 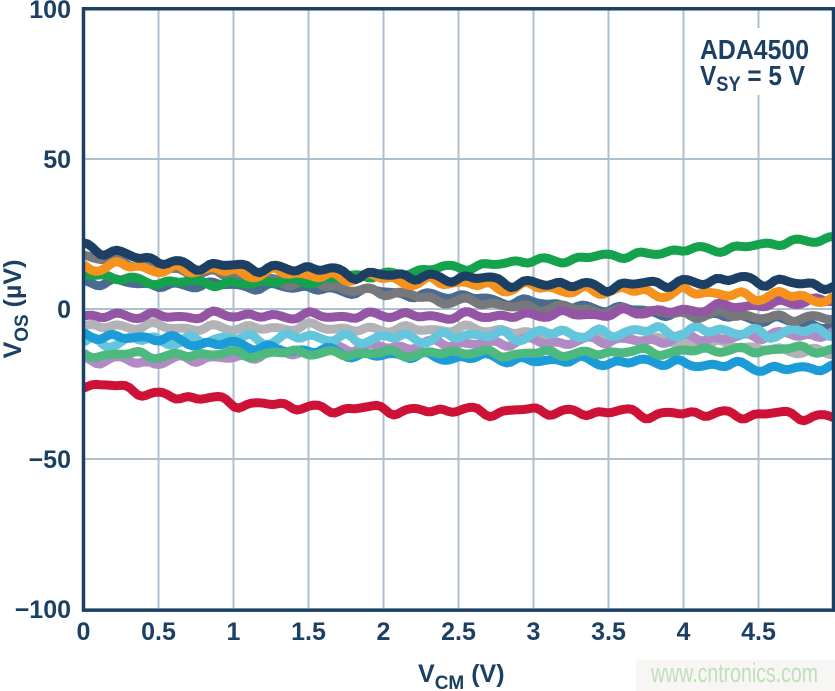 I want to click on svg-text: ADA4500, so click(x=754, y=49).